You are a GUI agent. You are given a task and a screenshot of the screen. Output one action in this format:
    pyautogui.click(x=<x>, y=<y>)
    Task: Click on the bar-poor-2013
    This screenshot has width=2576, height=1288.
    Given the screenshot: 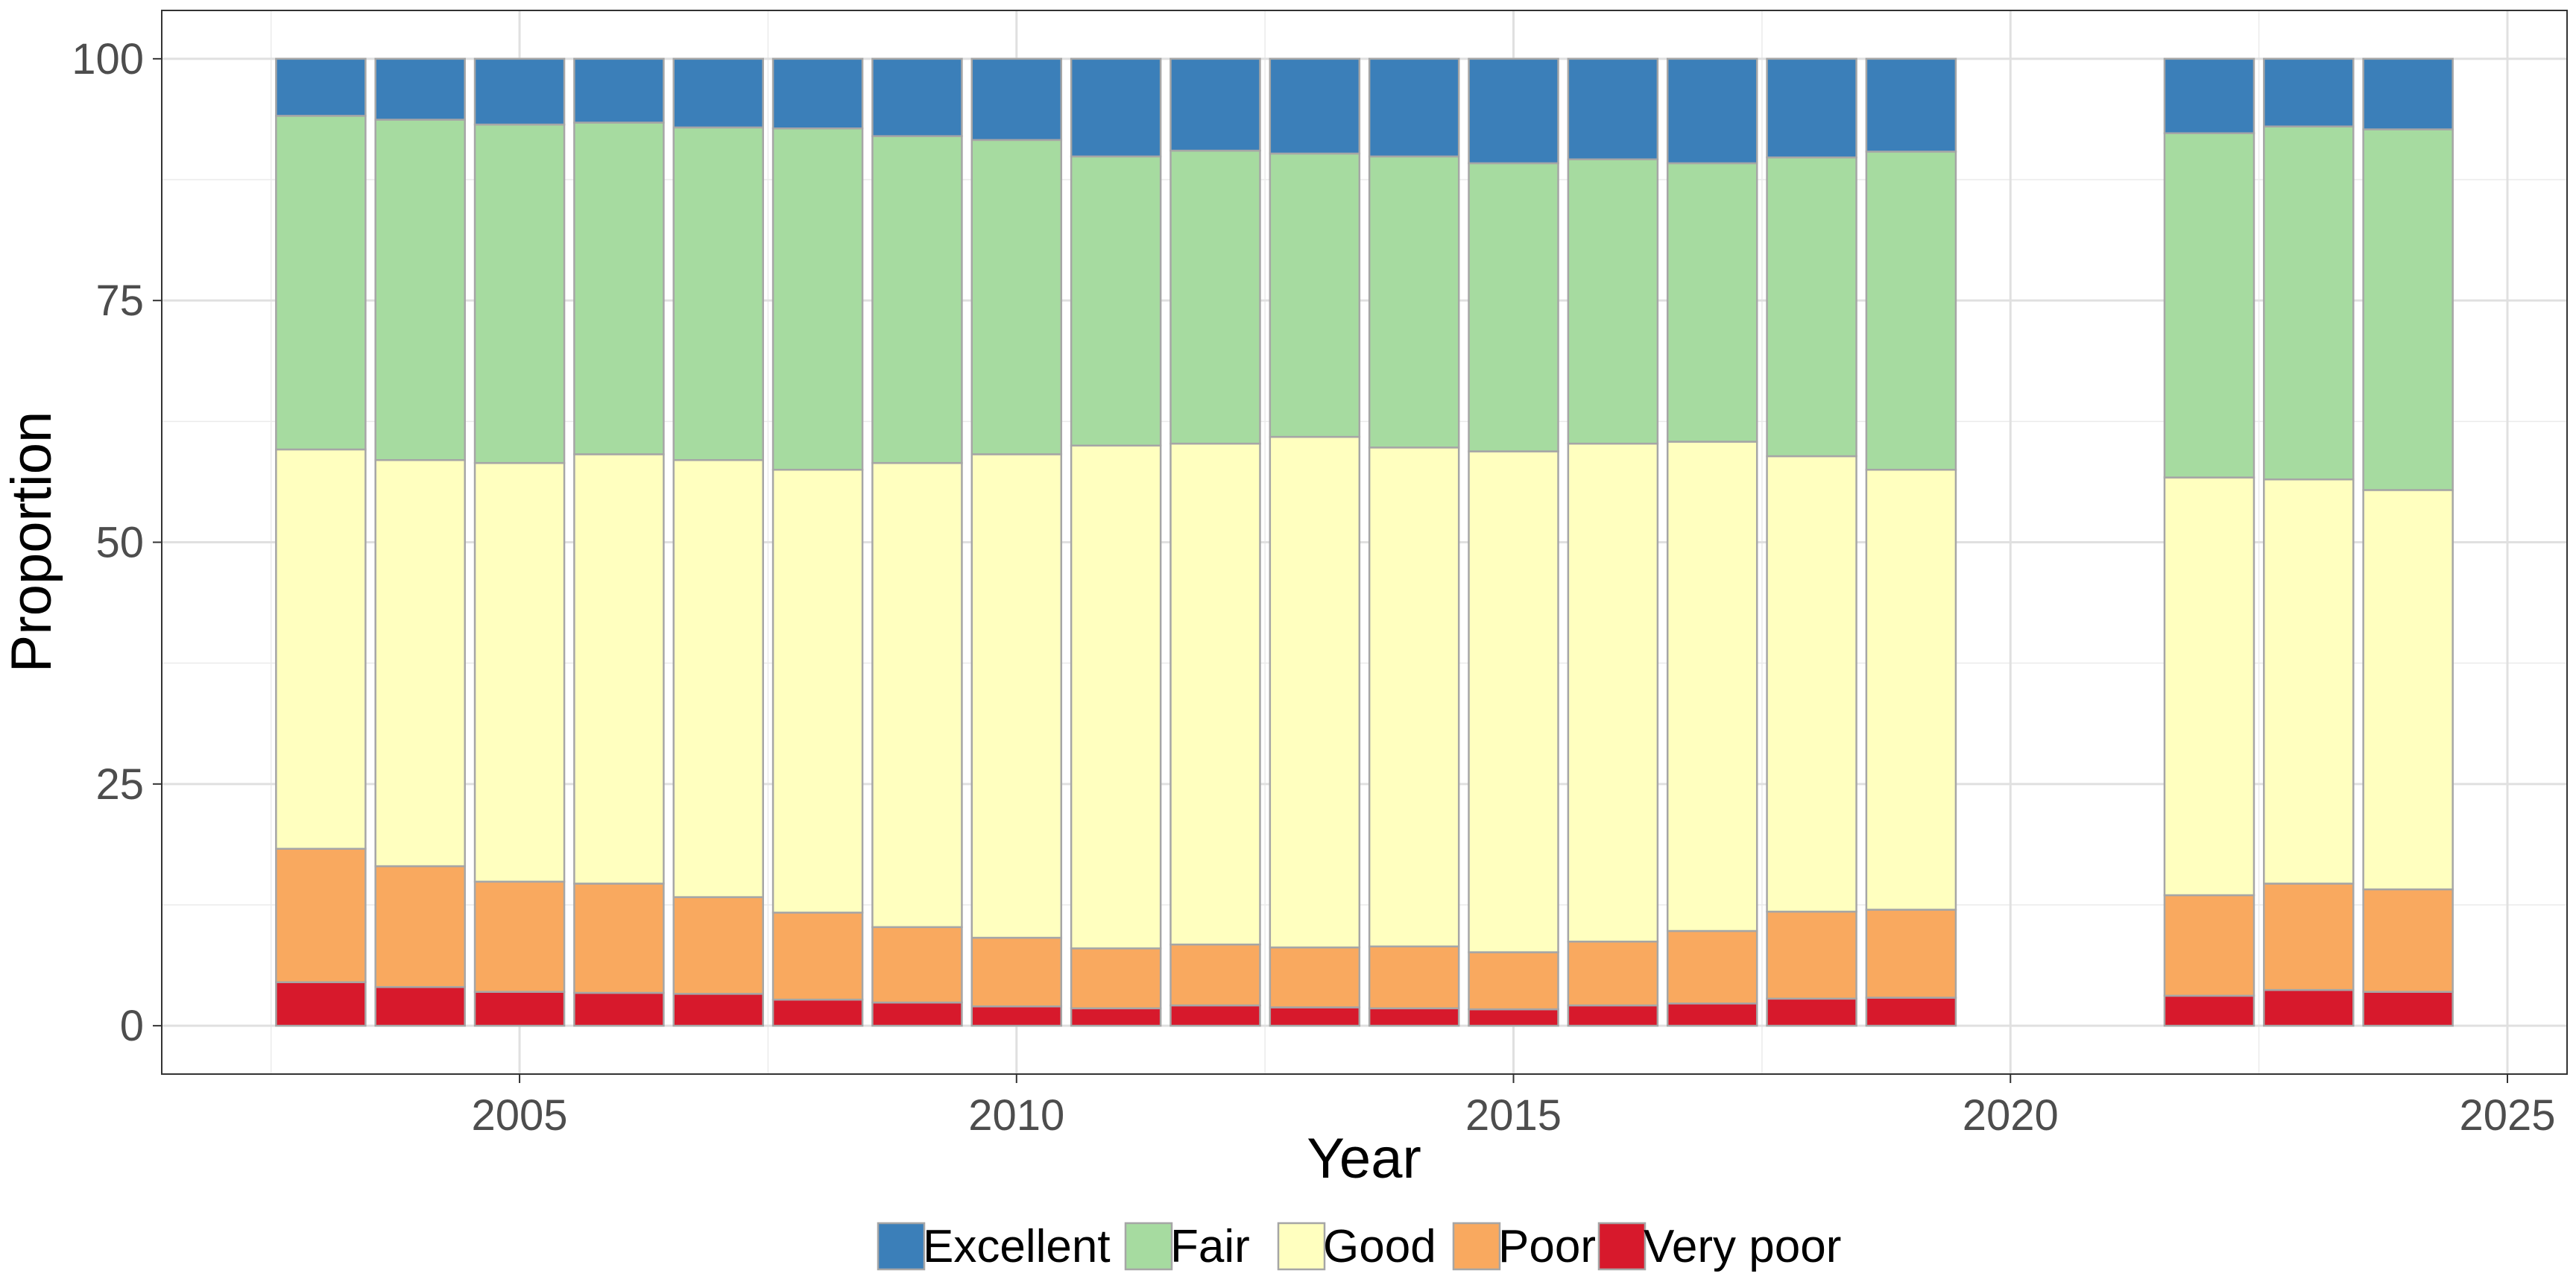 What is the action you would take?
    pyautogui.click(x=1315, y=977)
    